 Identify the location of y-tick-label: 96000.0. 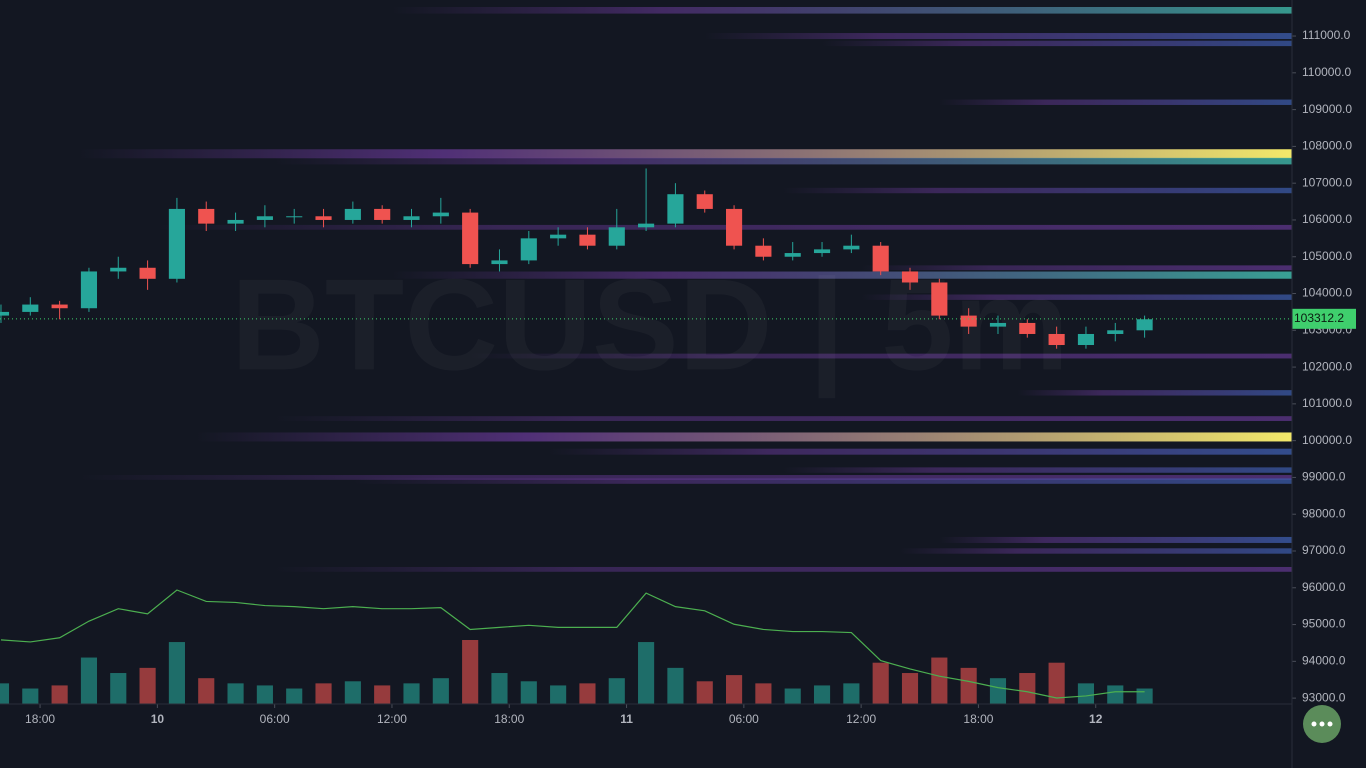
(1324, 587).